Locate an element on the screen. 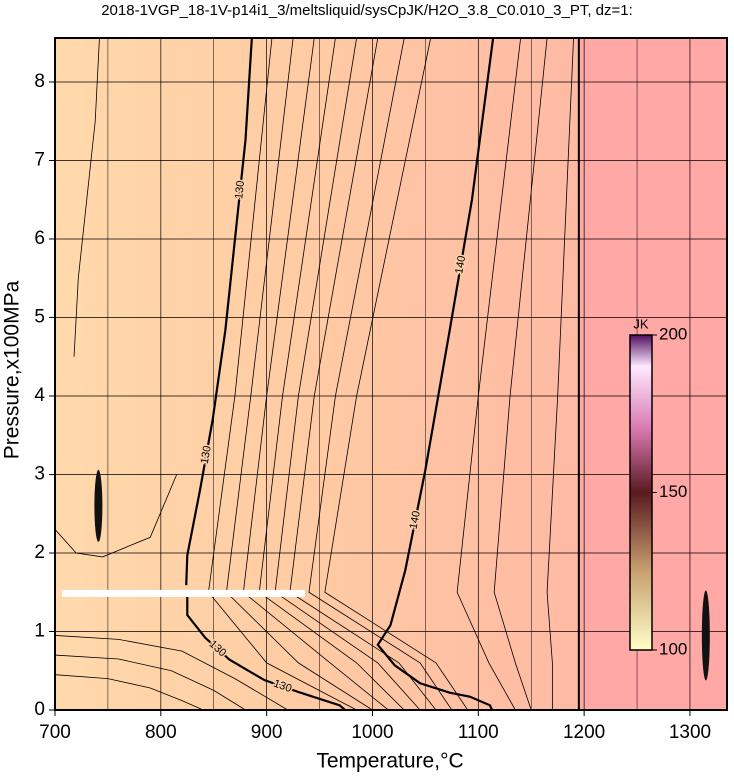 The width and height of the screenshot is (734, 776). y-tick-label: 0 is located at coordinates (39, 709).